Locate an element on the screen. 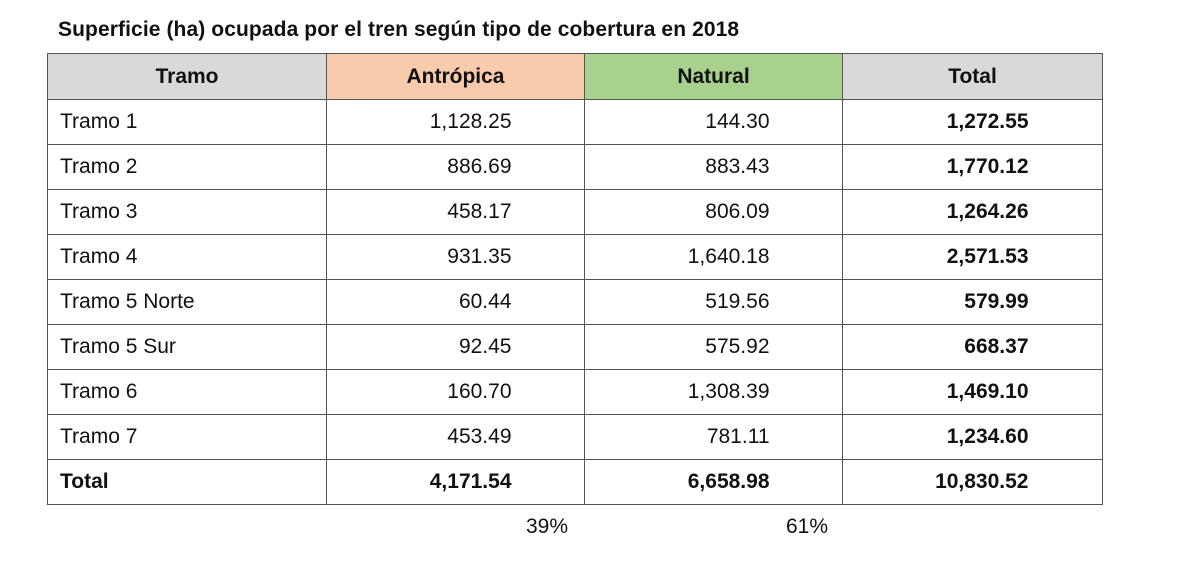  cell-natural: 575.92 is located at coordinates (713, 347).